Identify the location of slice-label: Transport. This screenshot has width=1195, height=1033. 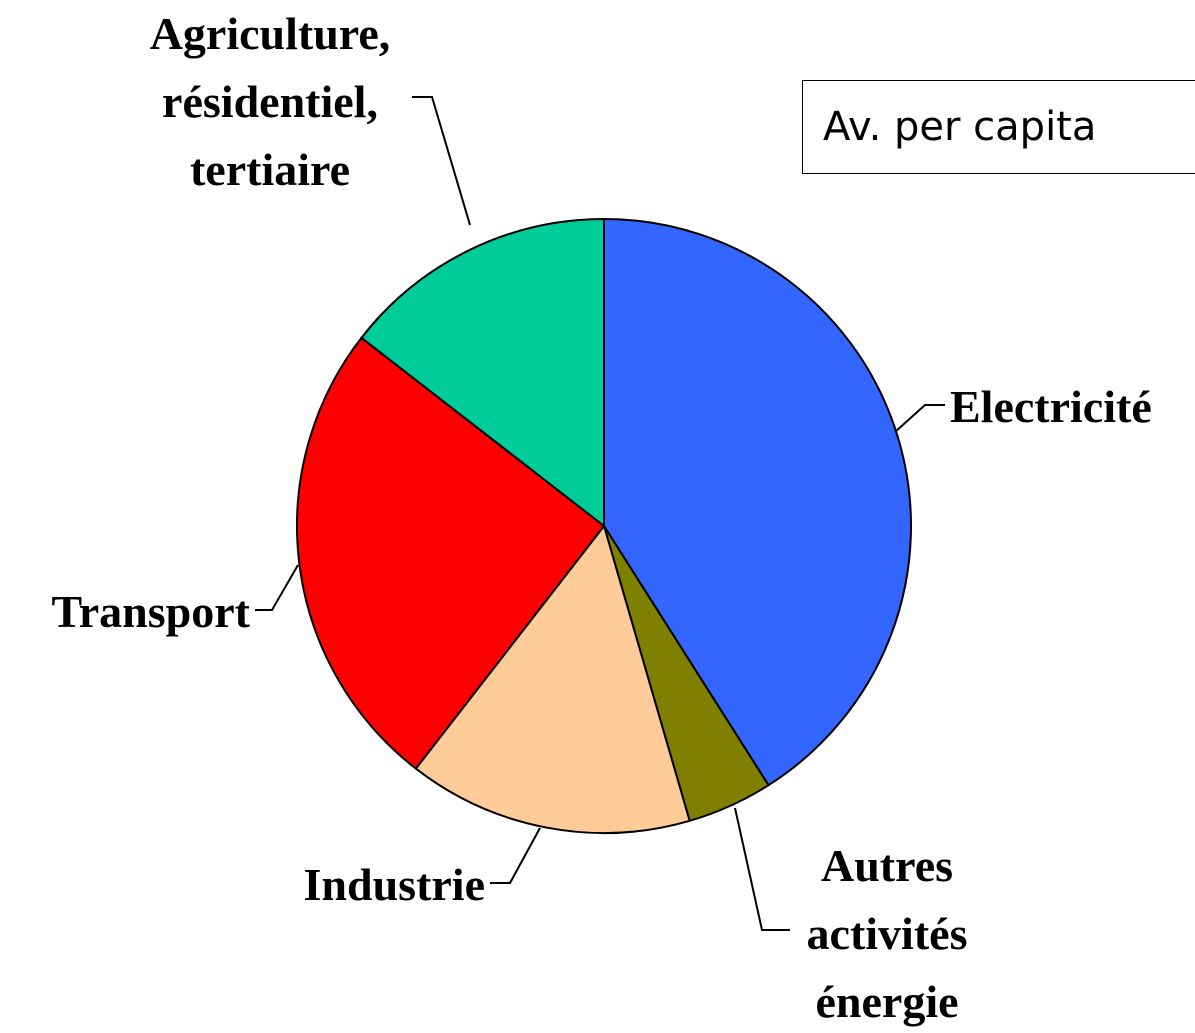
(151, 611).